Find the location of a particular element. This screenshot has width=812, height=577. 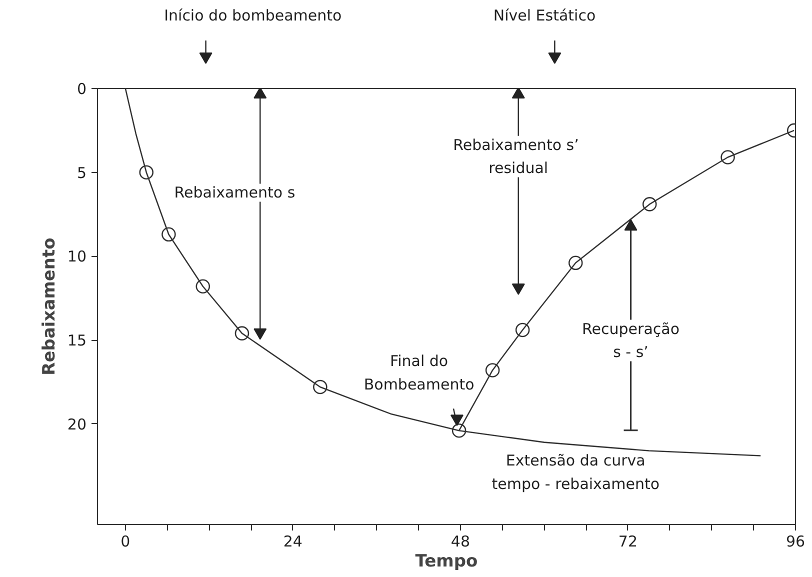

annotation: Extensão da curva tempo - rebaixamento is located at coordinates (576, 472).